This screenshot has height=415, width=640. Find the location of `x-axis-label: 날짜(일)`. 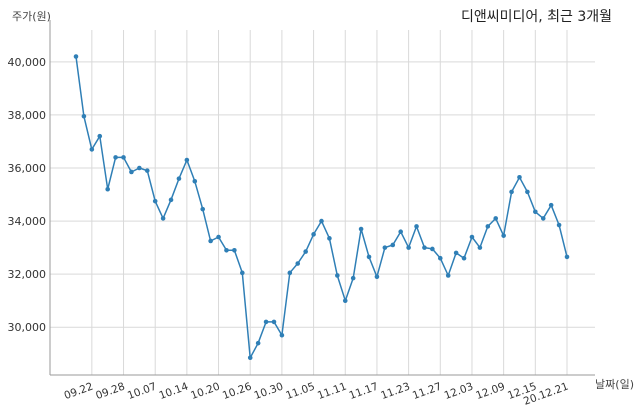

x-axis-label: 날짜(일) is located at coordinates (614, 384).